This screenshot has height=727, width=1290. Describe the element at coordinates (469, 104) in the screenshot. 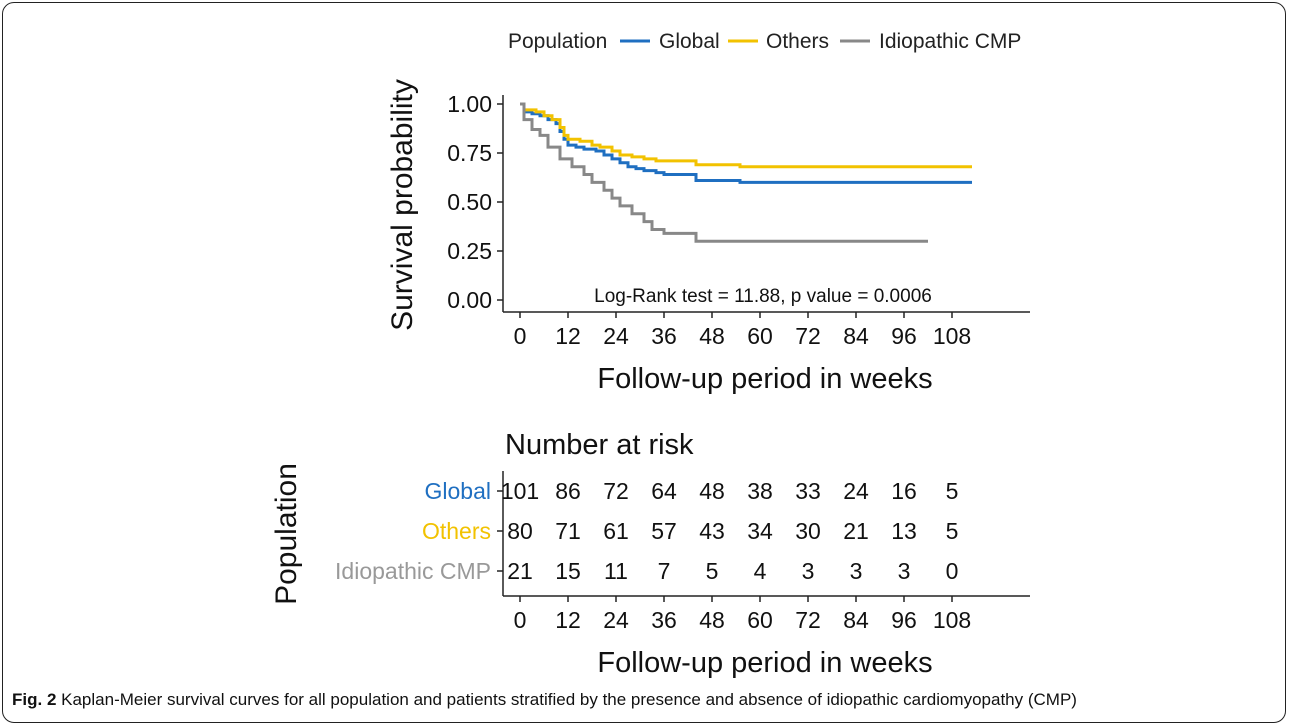

I see `y-tick-label: 1.00` at that location.